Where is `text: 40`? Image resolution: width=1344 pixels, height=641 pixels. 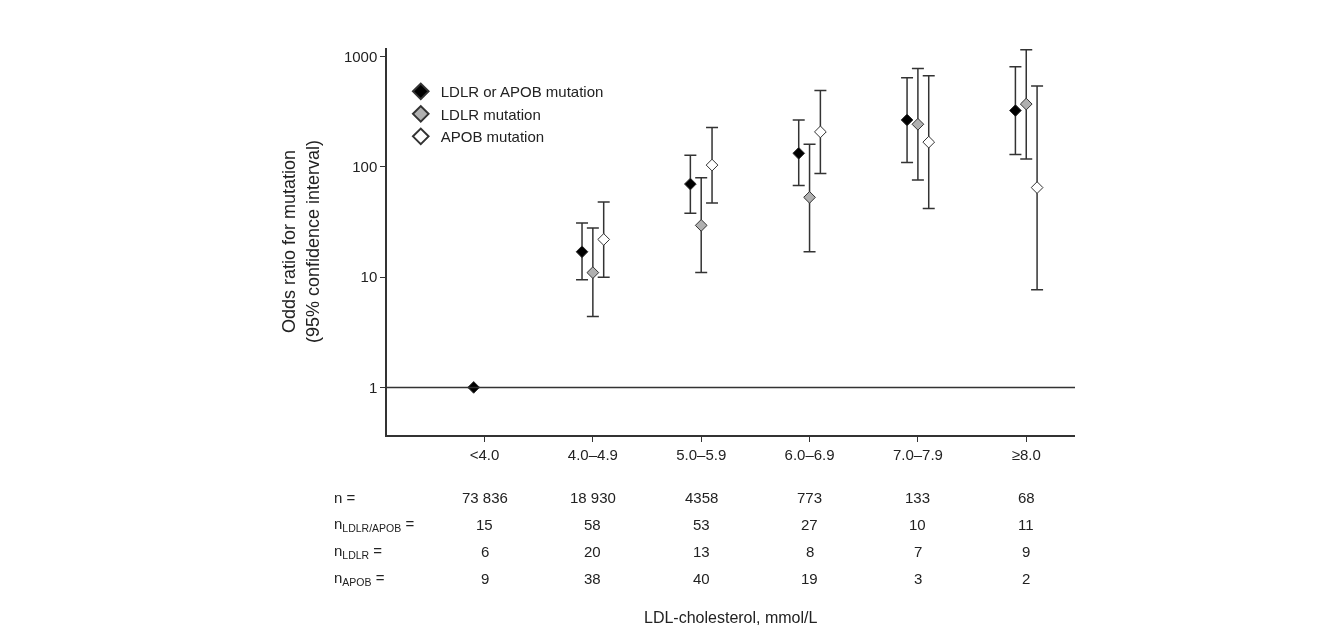
text: 40 is located at coordinates (701, 578).